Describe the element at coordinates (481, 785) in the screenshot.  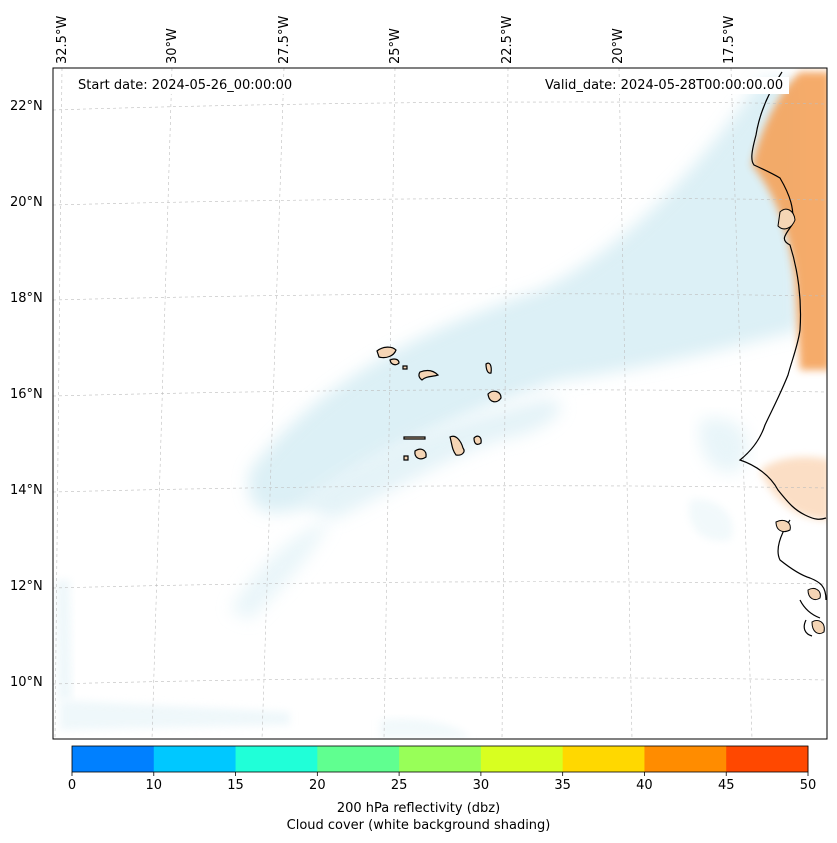
I see `colorbar-tick-label: 30` at that location.